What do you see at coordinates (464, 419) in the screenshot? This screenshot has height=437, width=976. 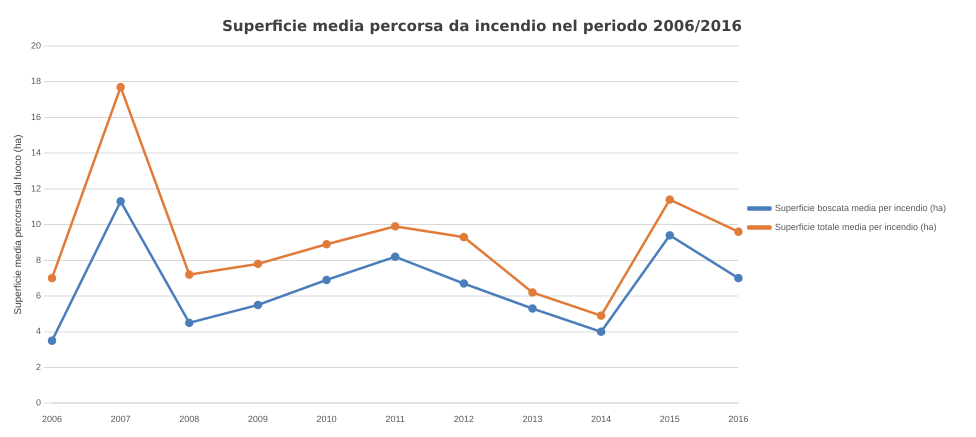 I see `x-tick-label: 2012` at bounding box center [464, 419].